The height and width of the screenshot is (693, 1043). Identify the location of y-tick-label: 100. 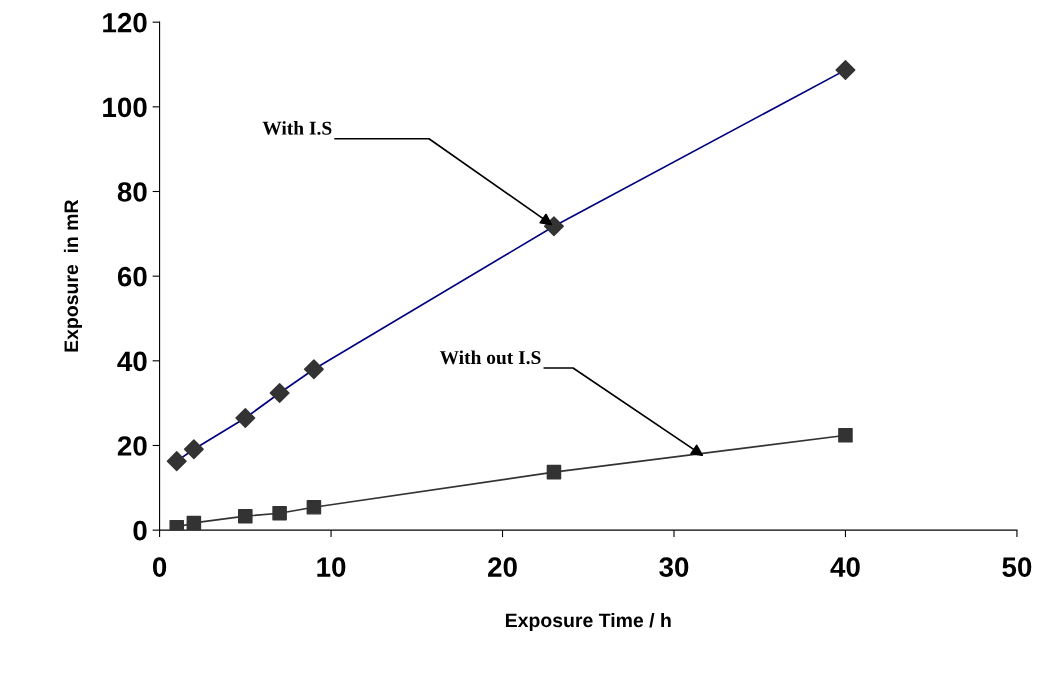
(125, 107).